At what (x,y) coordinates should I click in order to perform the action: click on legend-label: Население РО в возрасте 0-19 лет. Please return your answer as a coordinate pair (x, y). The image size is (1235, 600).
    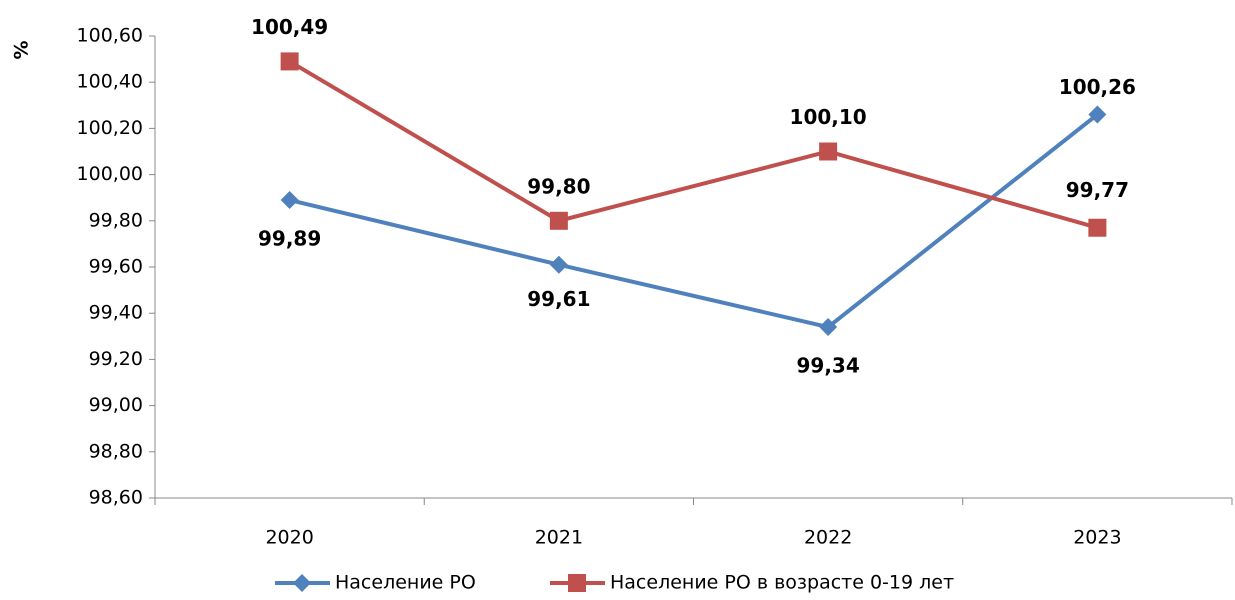
    Looking at the image, I should click on (782, 583).